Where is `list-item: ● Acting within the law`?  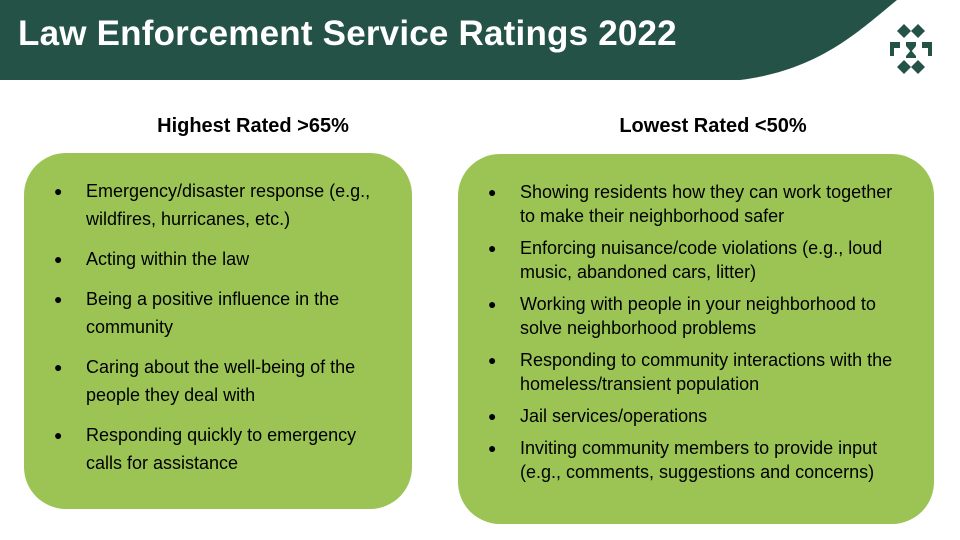 list-item: ● Acting within the law is located at coordinates (216, 259).